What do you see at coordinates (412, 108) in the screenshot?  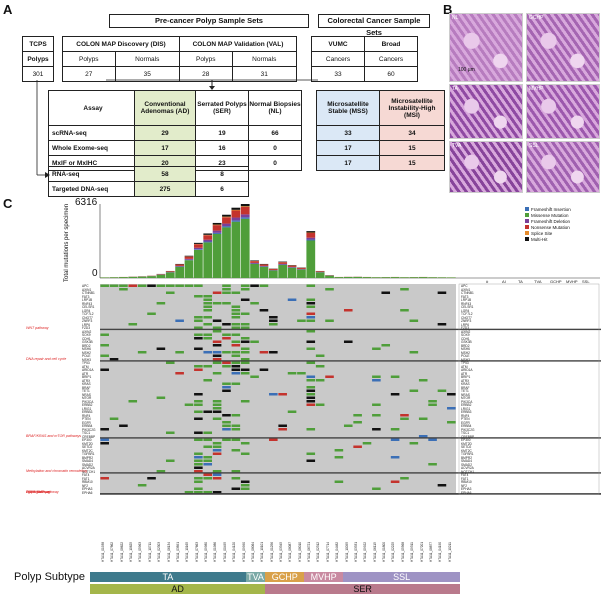 I see `msi-header: Microsatellite Instability-High (MSI)` at bounding box center [412, 108].